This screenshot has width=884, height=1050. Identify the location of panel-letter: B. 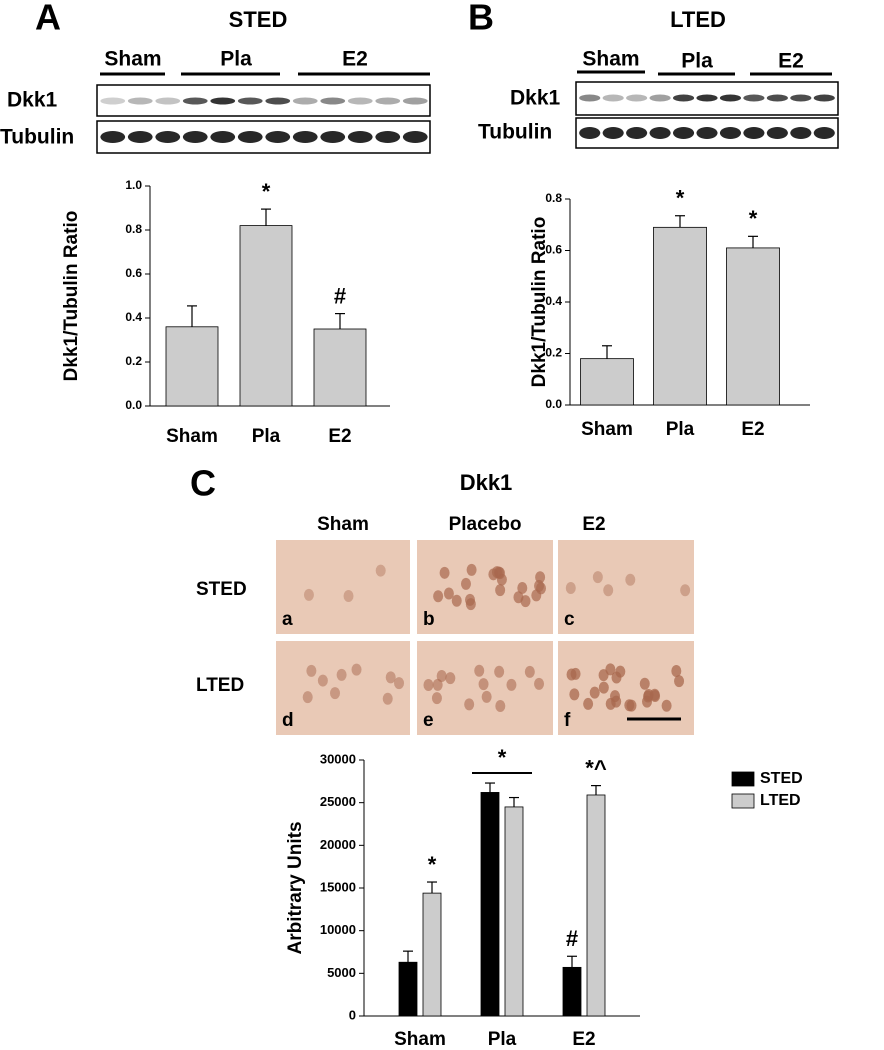
(481, 19).